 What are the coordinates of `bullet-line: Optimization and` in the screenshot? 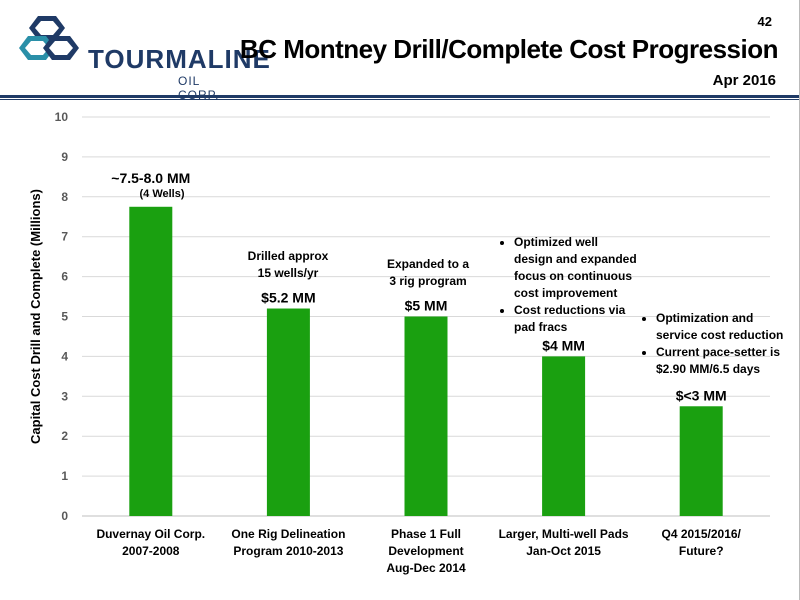 It's located at (705, 318).